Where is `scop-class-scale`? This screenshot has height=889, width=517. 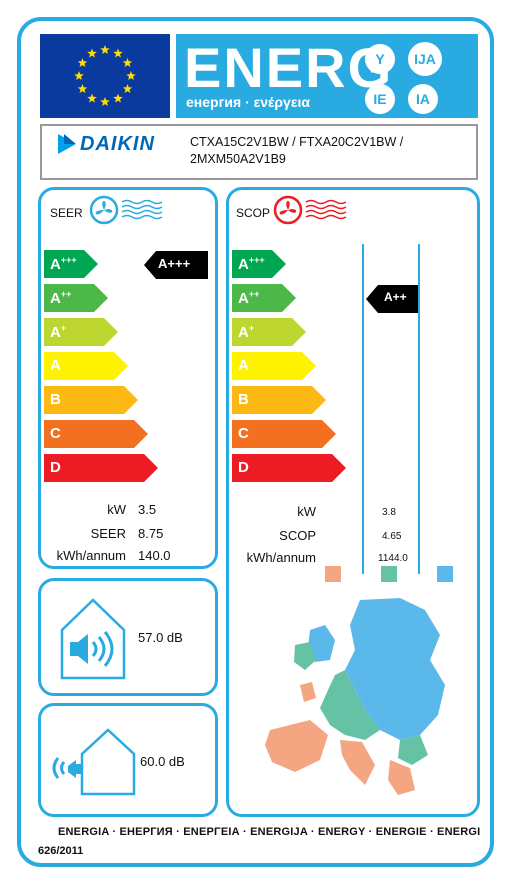 scop-class-scale is located at coordinates (289, 366).